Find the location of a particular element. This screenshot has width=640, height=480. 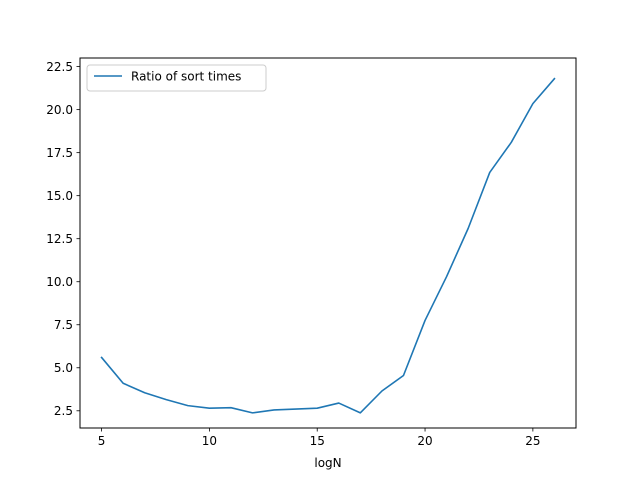

legend-frame is located at coordinates (176, 78).